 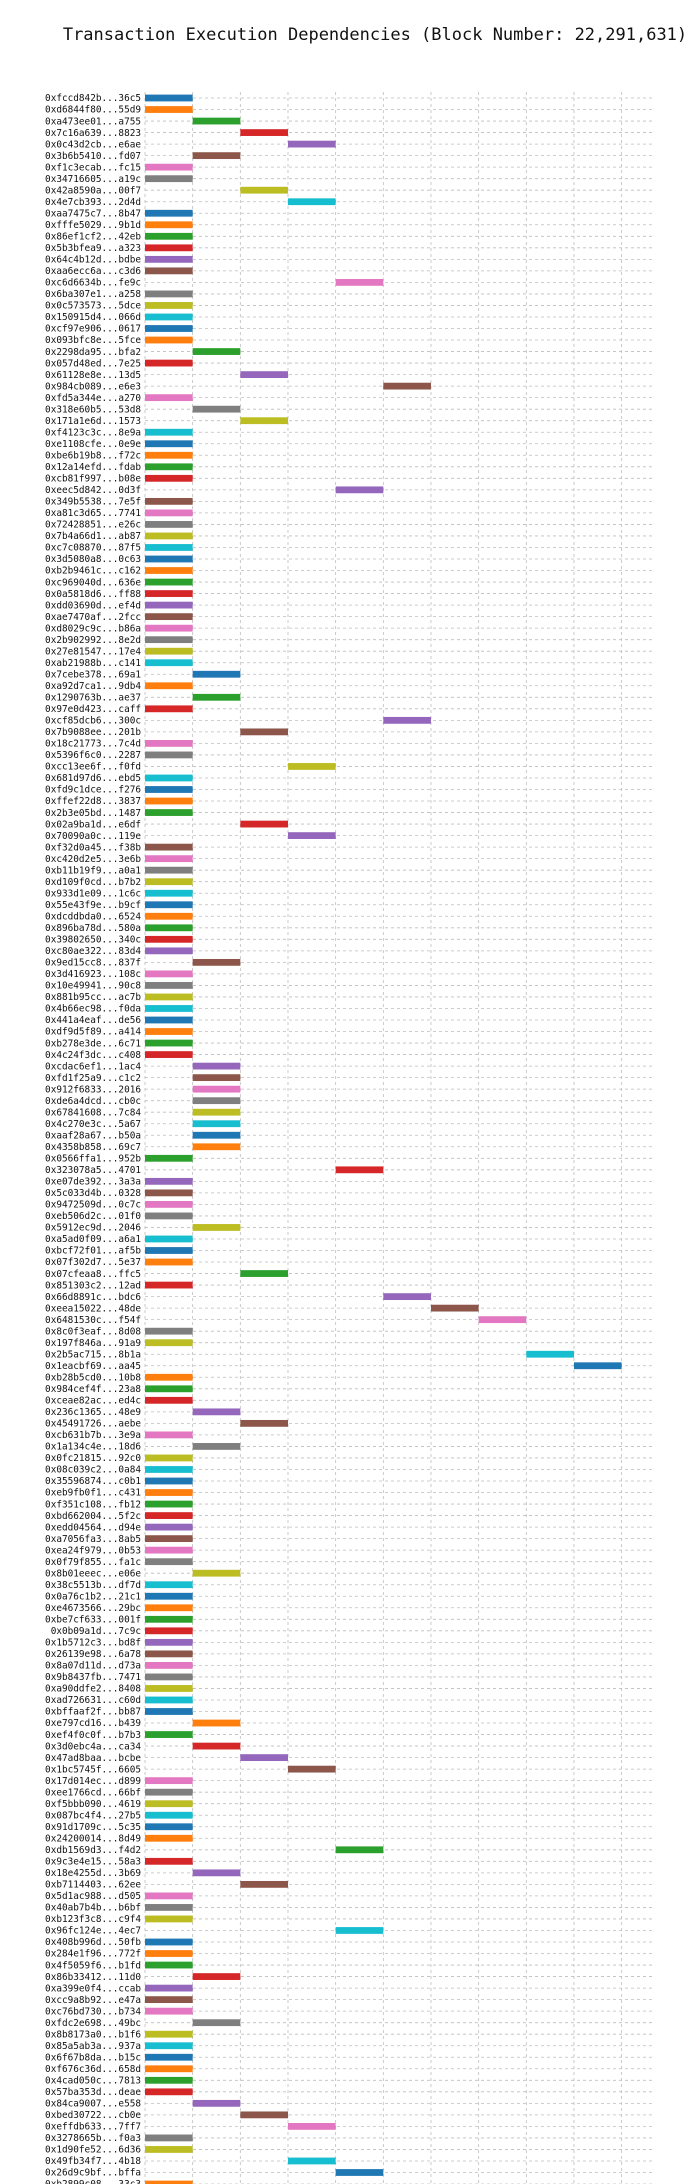 What do you see at coordinates (93, 1504) in the screenshot?
I see `y-tick-label: 0xf351c108...fb12` at bounding box center [93, 1504].